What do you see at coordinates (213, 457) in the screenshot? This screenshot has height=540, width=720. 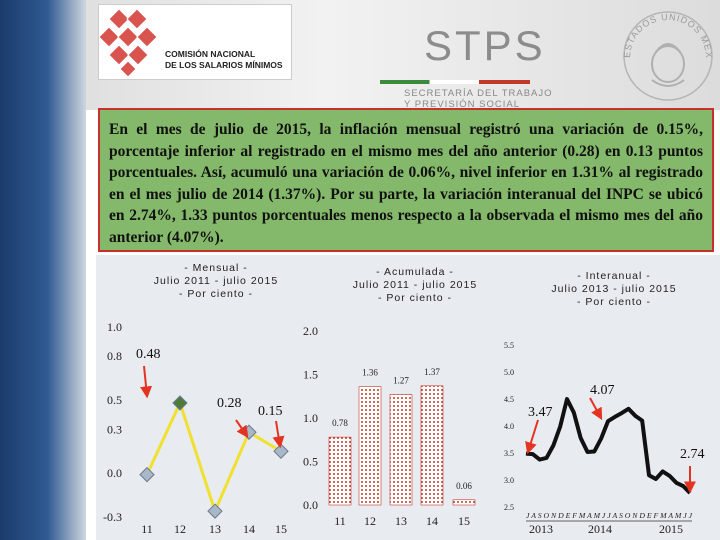 I see `mensual-series-line` at bounding box center [213, 457].